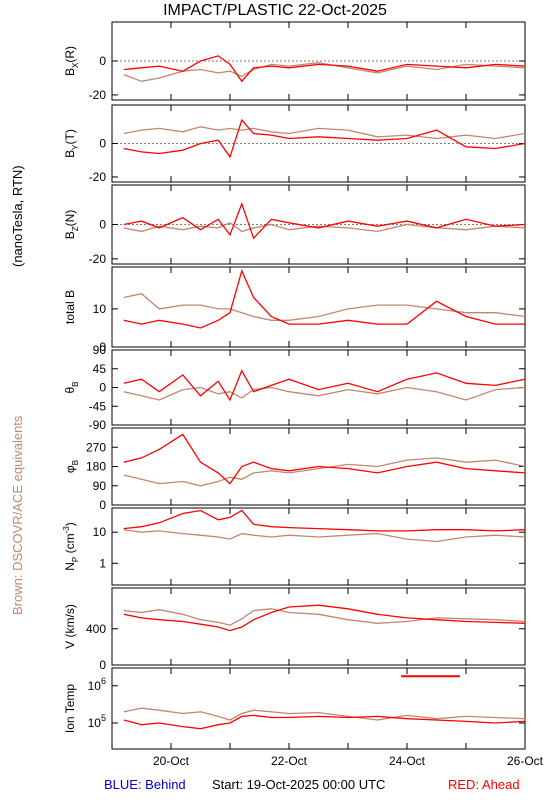  I want to click on ylabel-B: total B, so click(70, 307).